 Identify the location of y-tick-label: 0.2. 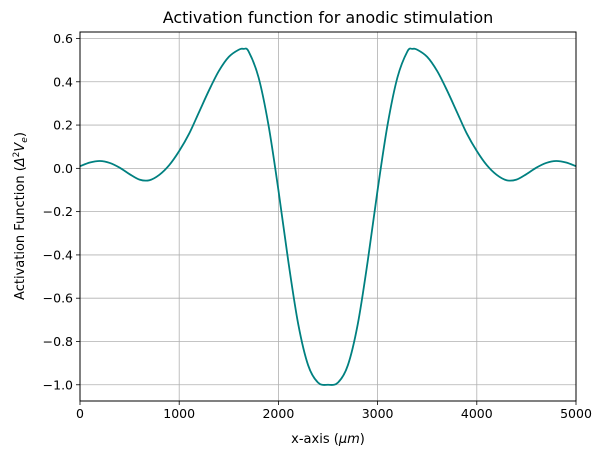
(63, 125).